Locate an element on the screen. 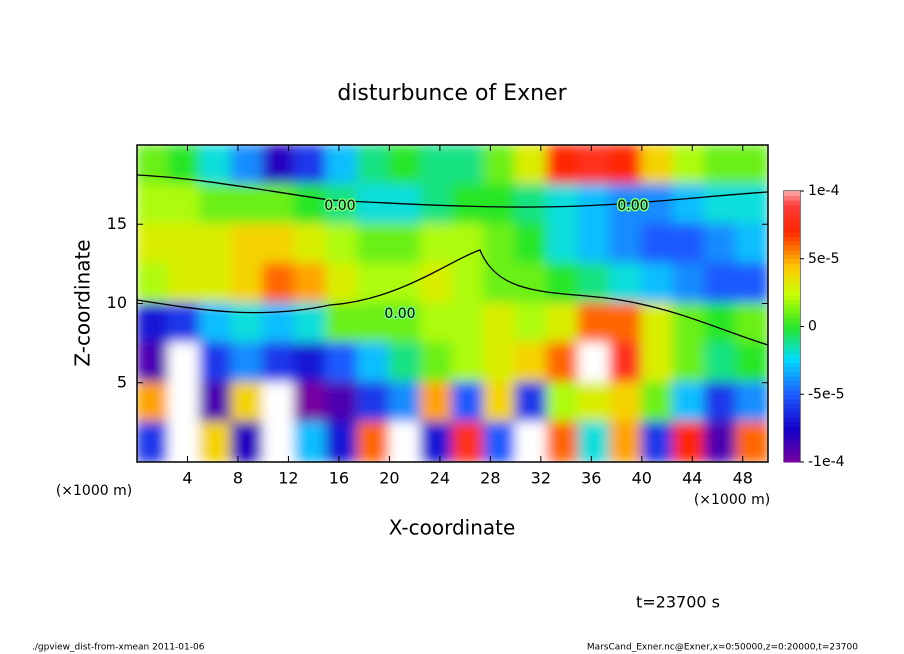 This screenshot has height=654, width=904. footer-left: ./gpview_dist-from-xmean 2011-01-06 is located at coordinates (118, 648).